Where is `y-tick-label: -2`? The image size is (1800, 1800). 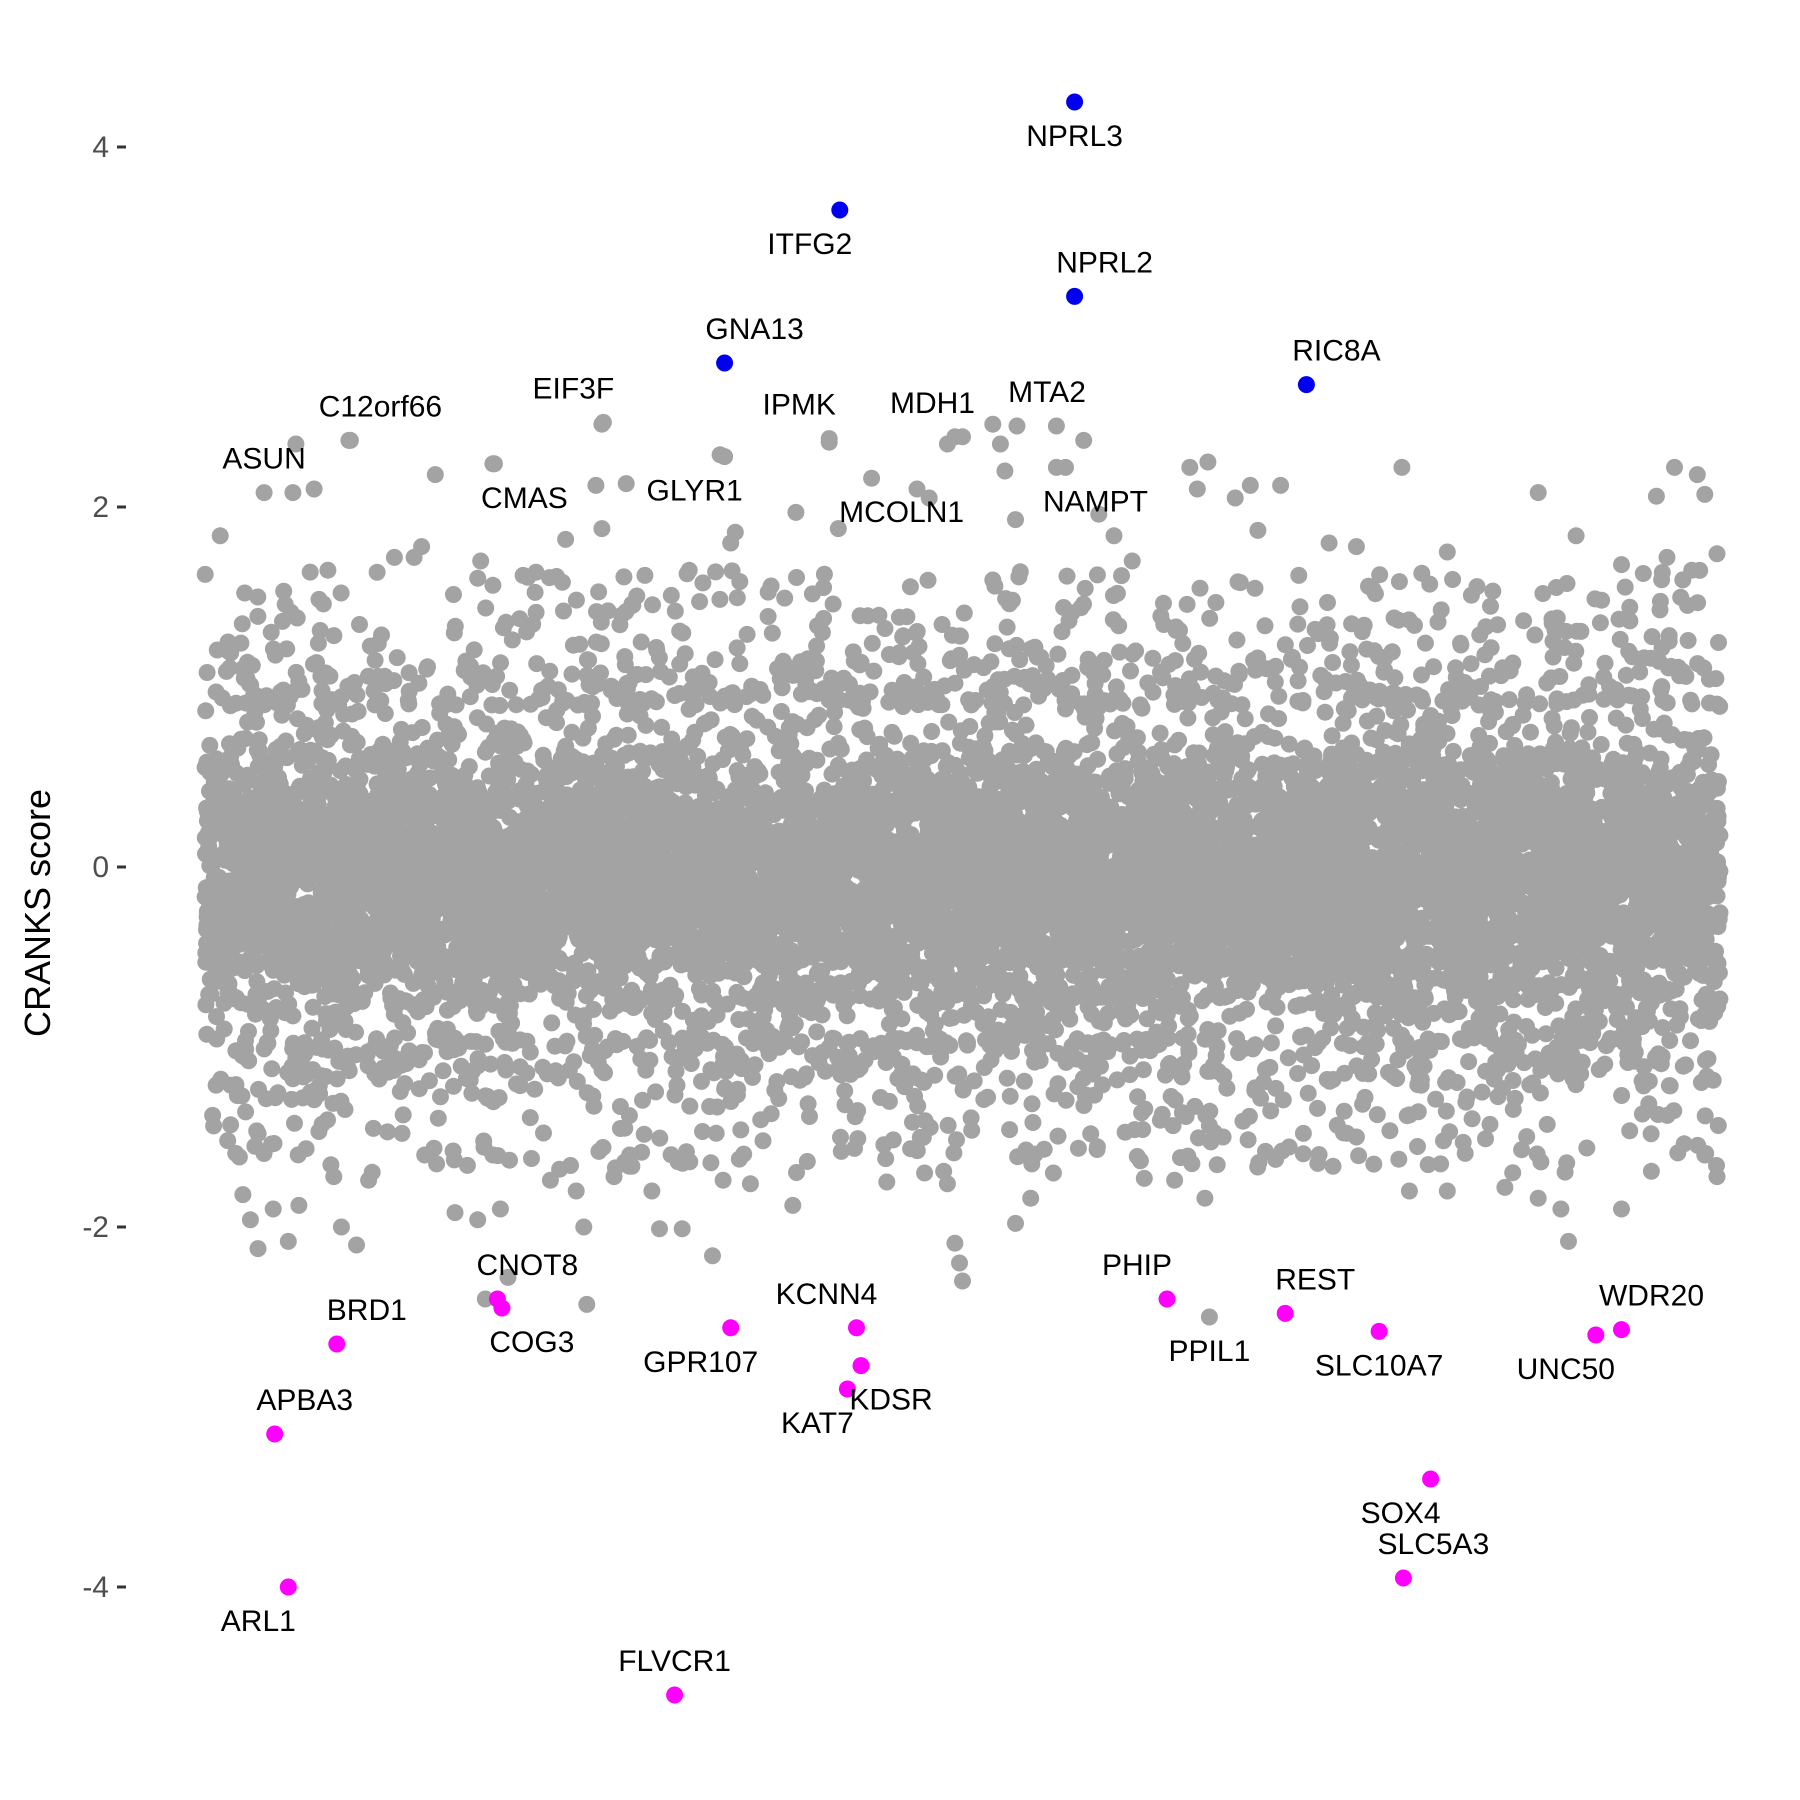 y-tick-label: -2 is located at coordinates (95, 1227).